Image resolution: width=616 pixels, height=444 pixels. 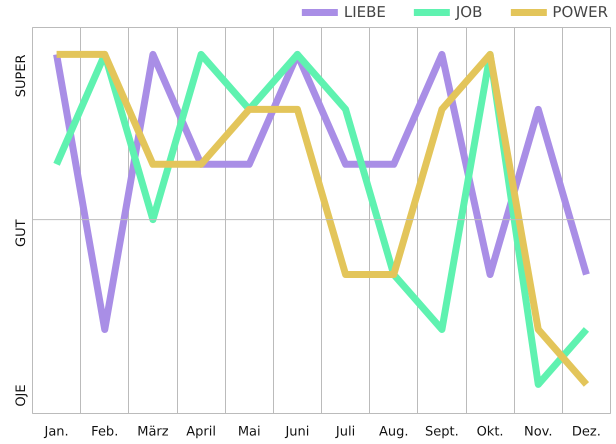 What do you see at coordinates (249, 432) in the screenshot?
I see `x-tick-label: Mai` at bounding box center [249, 432].